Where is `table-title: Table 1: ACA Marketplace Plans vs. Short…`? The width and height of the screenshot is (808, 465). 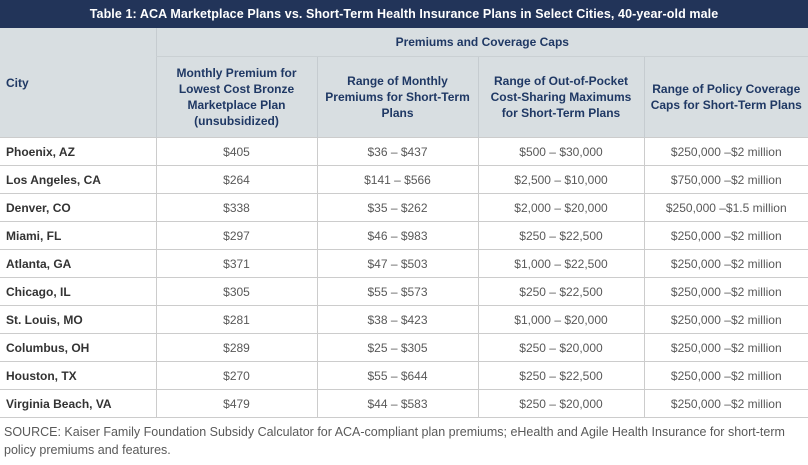 table-title: Table 1: ACA Marketplace Plans vs. Short… is located at coordinates (404, 14).